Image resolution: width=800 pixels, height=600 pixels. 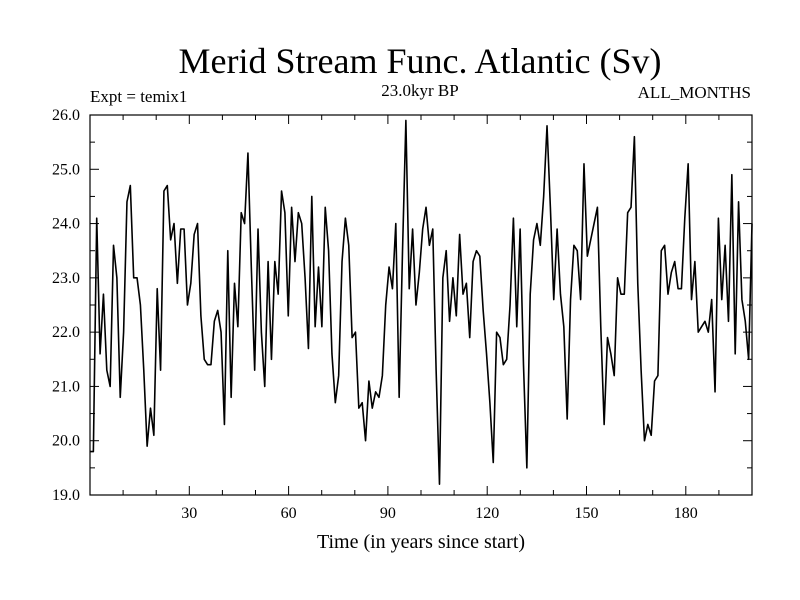 What do you see at coordinates (66, 495) in the screenshot?
I see `y-tick-label: 19.0` at bounding box center [66, 495].